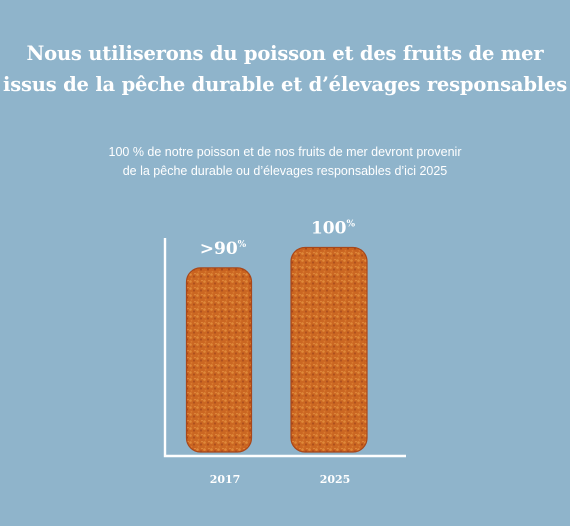 The image size is (570, 526). What do you see at coordinates (223, 249) in the screenshot?
I see `value-label-2017: >90%` at bounding box center [223, 249].